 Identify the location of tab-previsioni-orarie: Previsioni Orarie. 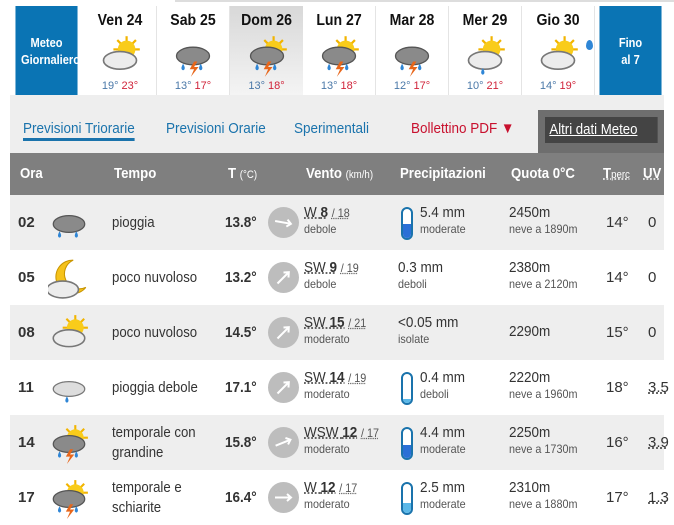
(216, 128).